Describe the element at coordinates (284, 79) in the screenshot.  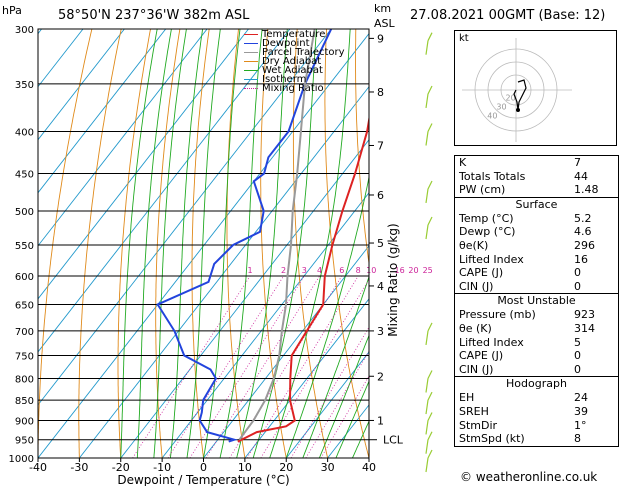
I see `legend-label: Isotherm` at that location.